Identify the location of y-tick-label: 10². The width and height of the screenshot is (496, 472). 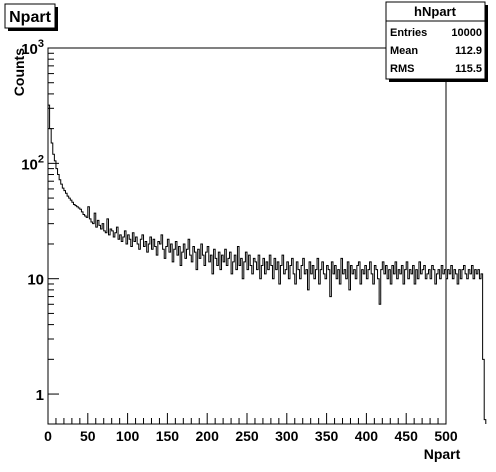
(32, 163).